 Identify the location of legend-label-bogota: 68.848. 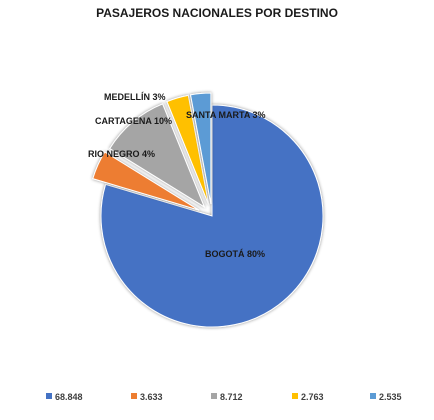
(69, 397).